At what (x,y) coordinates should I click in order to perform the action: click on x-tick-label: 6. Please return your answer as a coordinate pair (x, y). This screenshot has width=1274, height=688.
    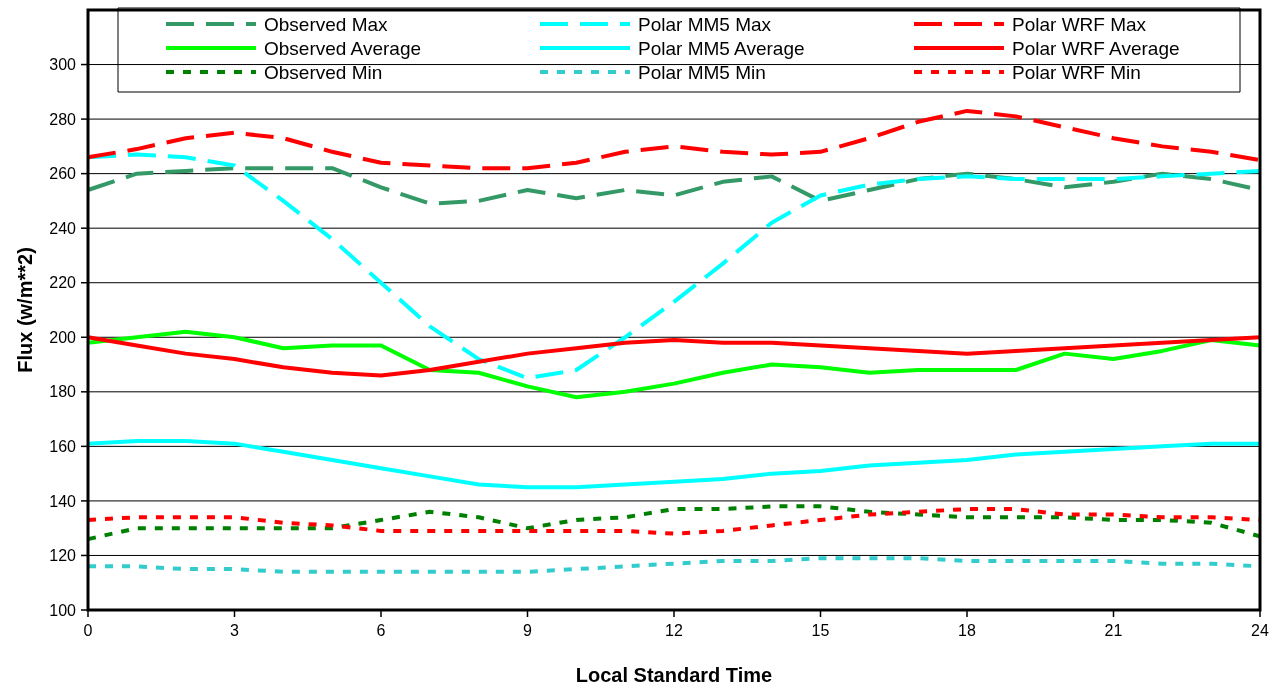
    Looking at the image, I should click on (381, 630).